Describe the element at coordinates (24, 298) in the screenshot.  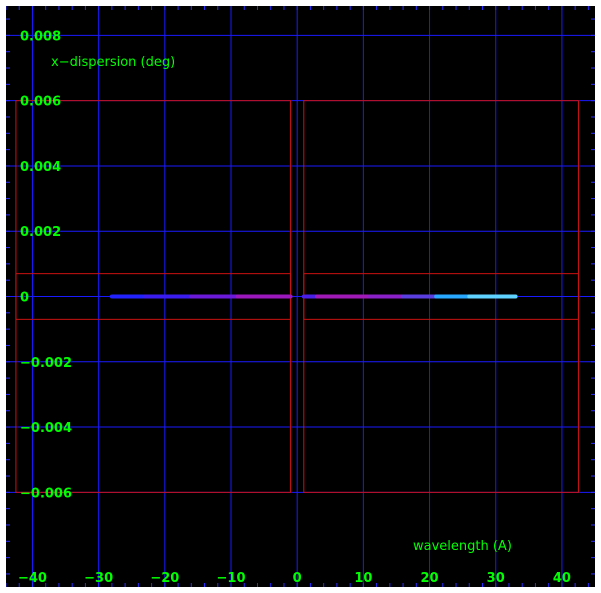
I see `y-tick-label: 0` at that location.